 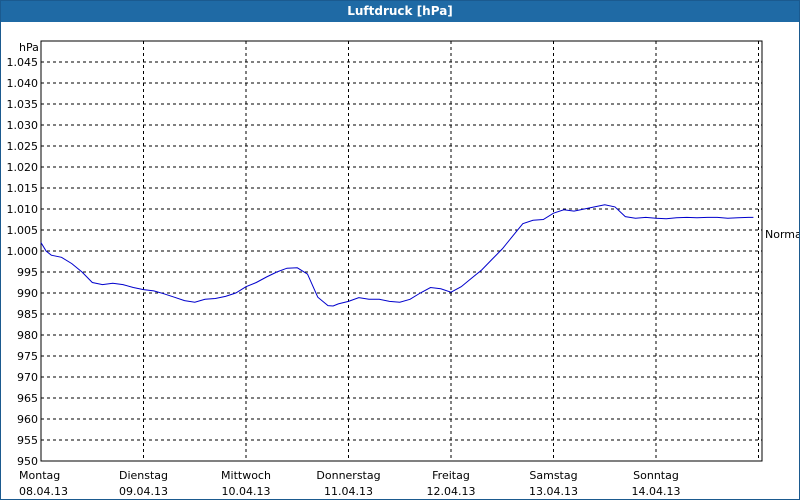 What do you see at coordinates (782, 234) in the screenshot?
I see `normal-annotation: Normal` at bounding box center [782, 234].